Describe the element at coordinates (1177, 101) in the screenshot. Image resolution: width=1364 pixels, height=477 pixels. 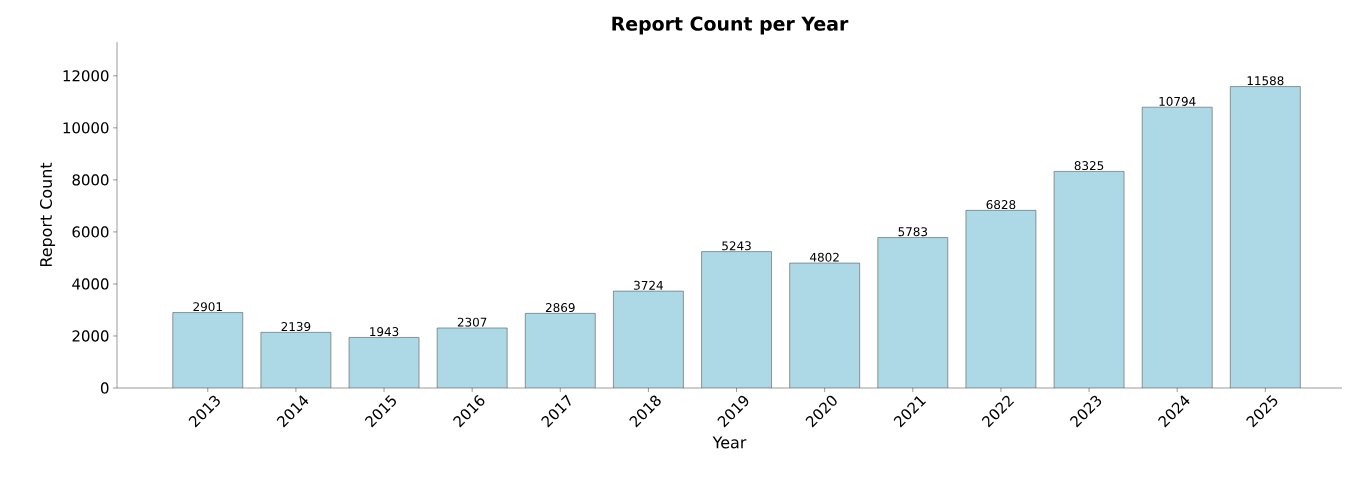
I see `data-label: 10794` at that location.